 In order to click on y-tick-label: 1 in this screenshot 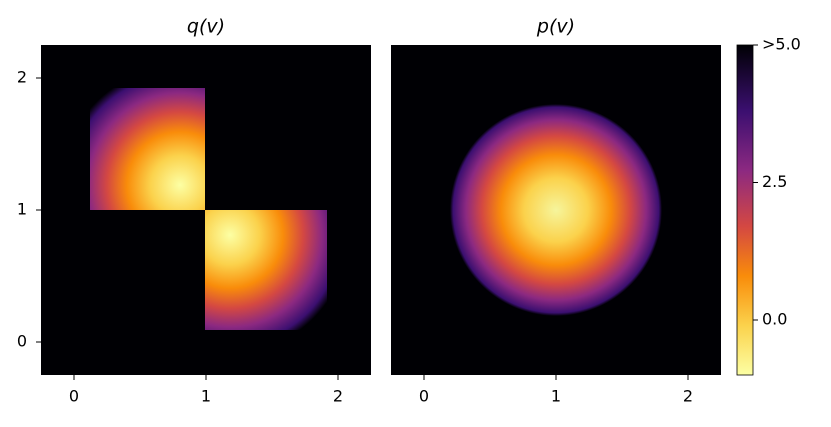, I will do `click(22, 209)`.